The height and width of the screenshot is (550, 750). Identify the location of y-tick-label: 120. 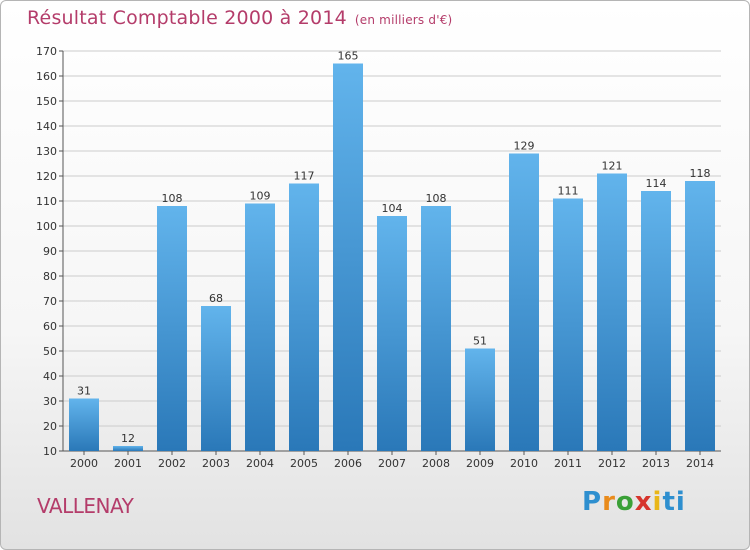
(46, 176).